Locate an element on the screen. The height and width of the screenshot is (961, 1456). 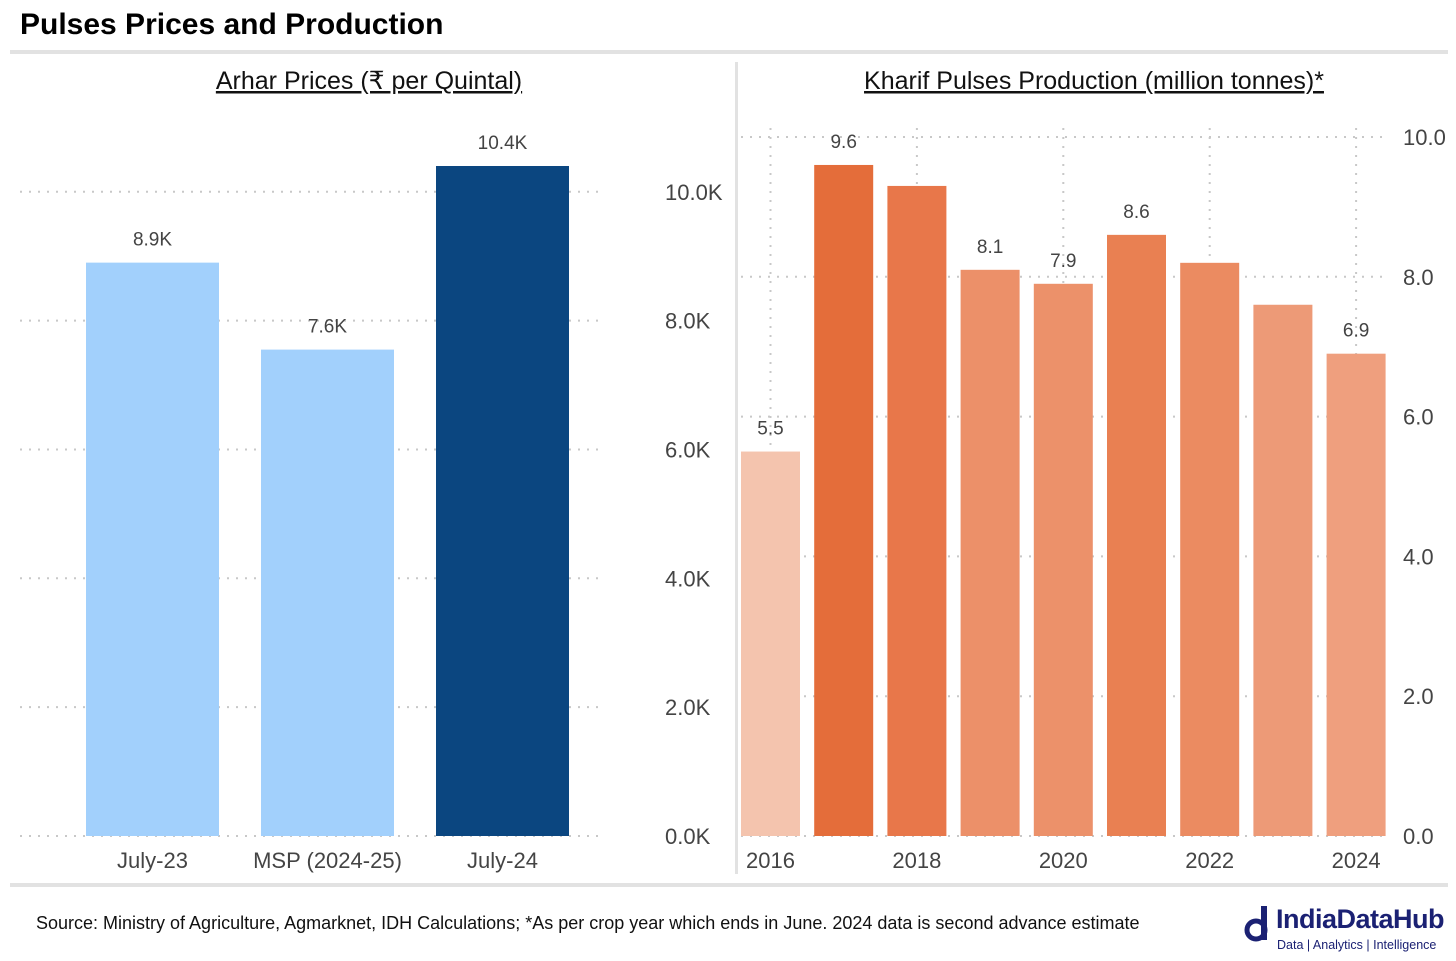
chart-2-xtick-label: 2016 is located at coordinates (770, 860).